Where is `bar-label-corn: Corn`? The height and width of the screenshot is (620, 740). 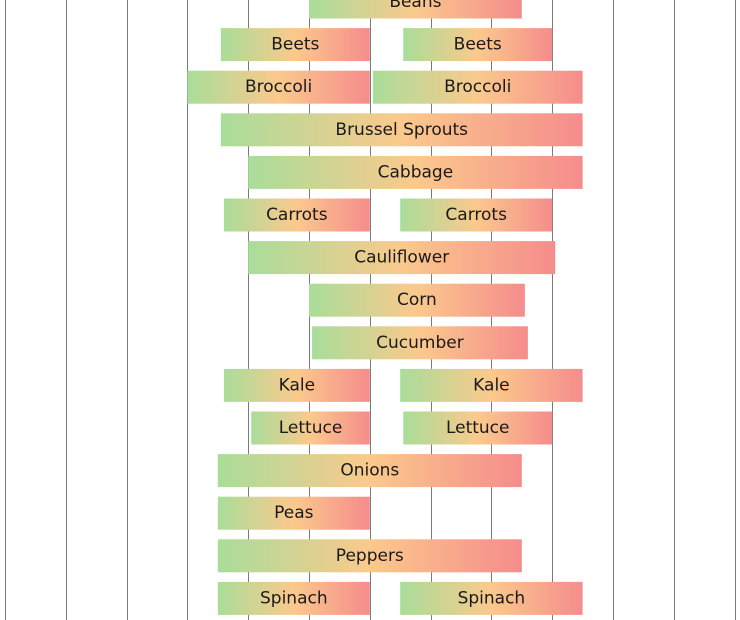
bar-label-corn: Corn is located at coordinates (417, 300).